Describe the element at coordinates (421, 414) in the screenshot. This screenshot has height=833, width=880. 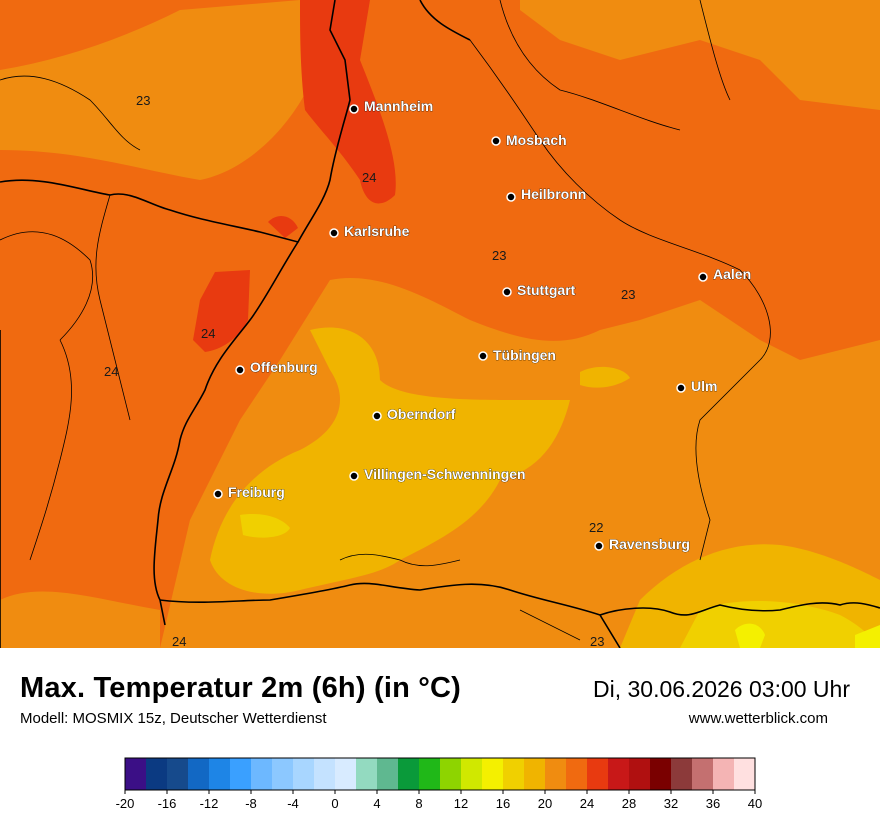
I see `city-label-oberndorf: Oberndorf` at that location.